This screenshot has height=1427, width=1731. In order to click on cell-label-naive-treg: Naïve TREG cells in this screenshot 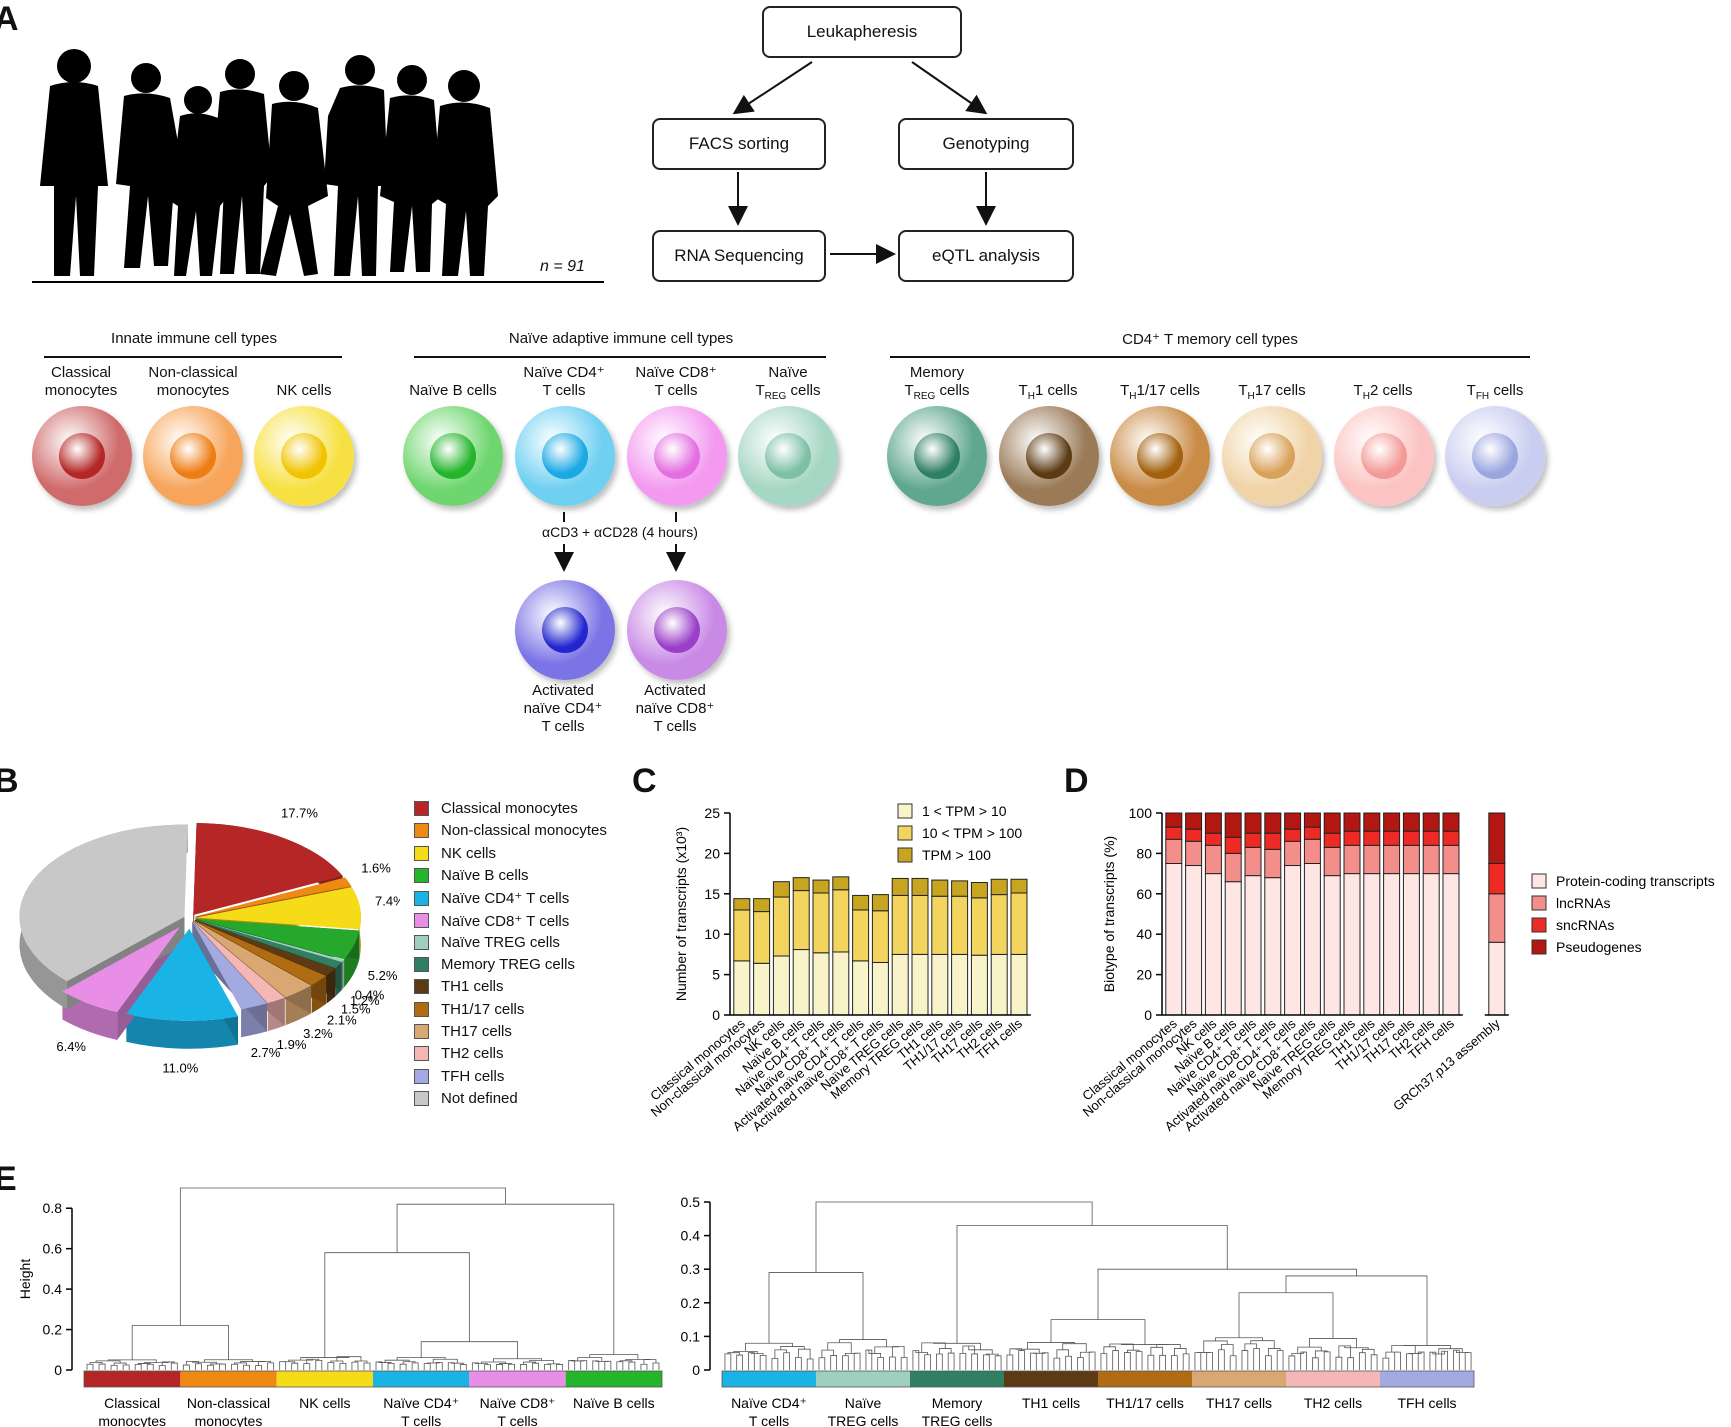, I will do `click(788, 383)`.